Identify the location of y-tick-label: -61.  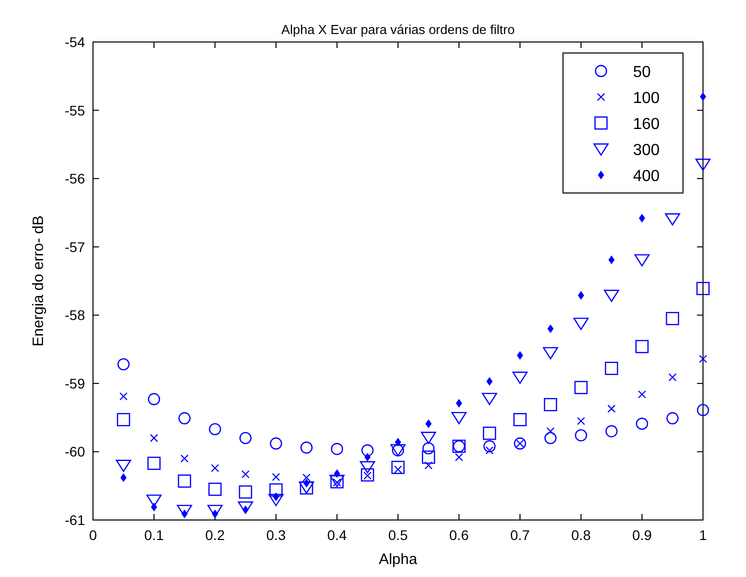
(75, 520).